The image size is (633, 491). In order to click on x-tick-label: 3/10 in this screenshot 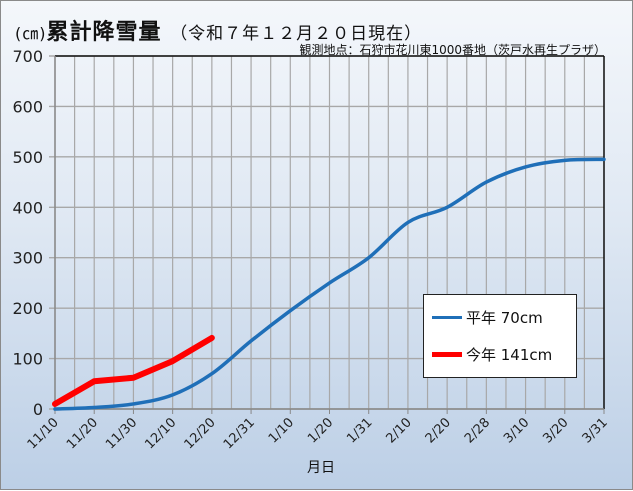, I will do `click(516, 430)`.